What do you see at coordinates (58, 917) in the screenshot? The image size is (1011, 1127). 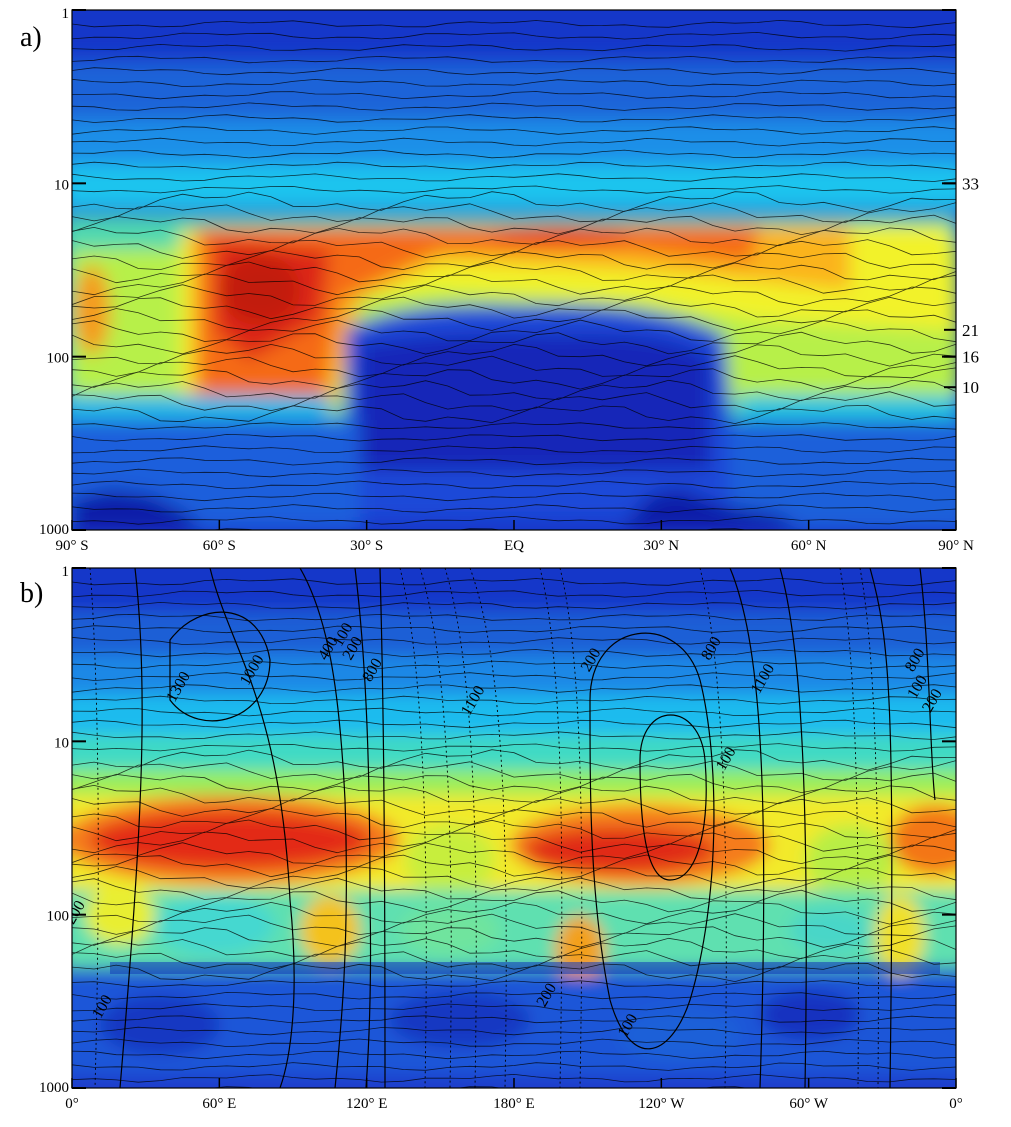 I see `panel-b-y-tick-label: 100` at bounding box center [58, 917].